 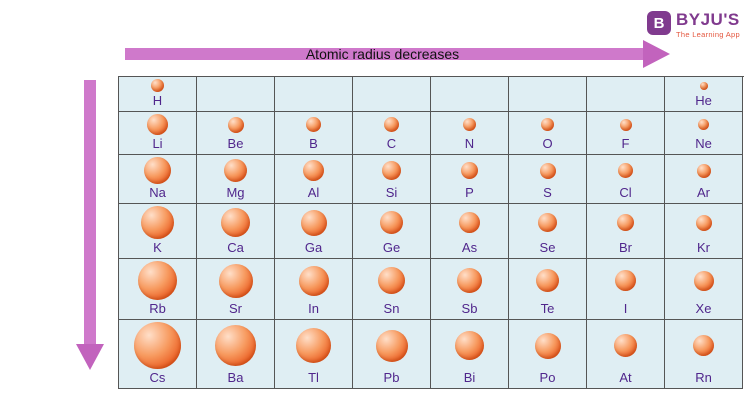 I want to click on byjus-tagline: The Learning App, so click(x=707, y=34).